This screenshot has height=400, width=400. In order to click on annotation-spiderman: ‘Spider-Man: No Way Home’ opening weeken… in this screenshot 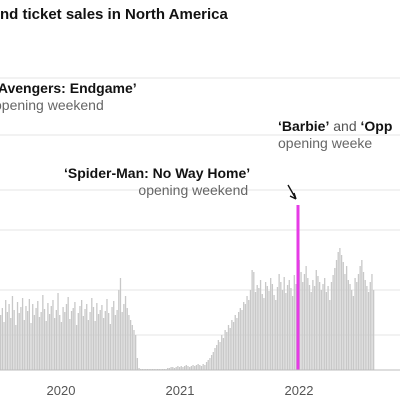, I will do `click(157, 182)`.